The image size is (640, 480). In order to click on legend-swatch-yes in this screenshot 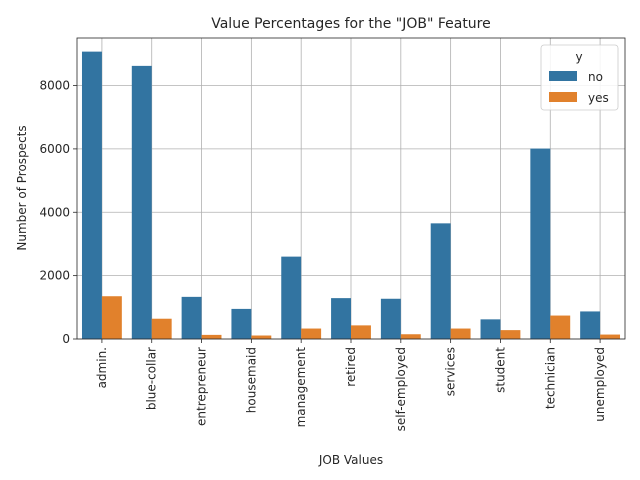, I will do `click(563, 97)`.